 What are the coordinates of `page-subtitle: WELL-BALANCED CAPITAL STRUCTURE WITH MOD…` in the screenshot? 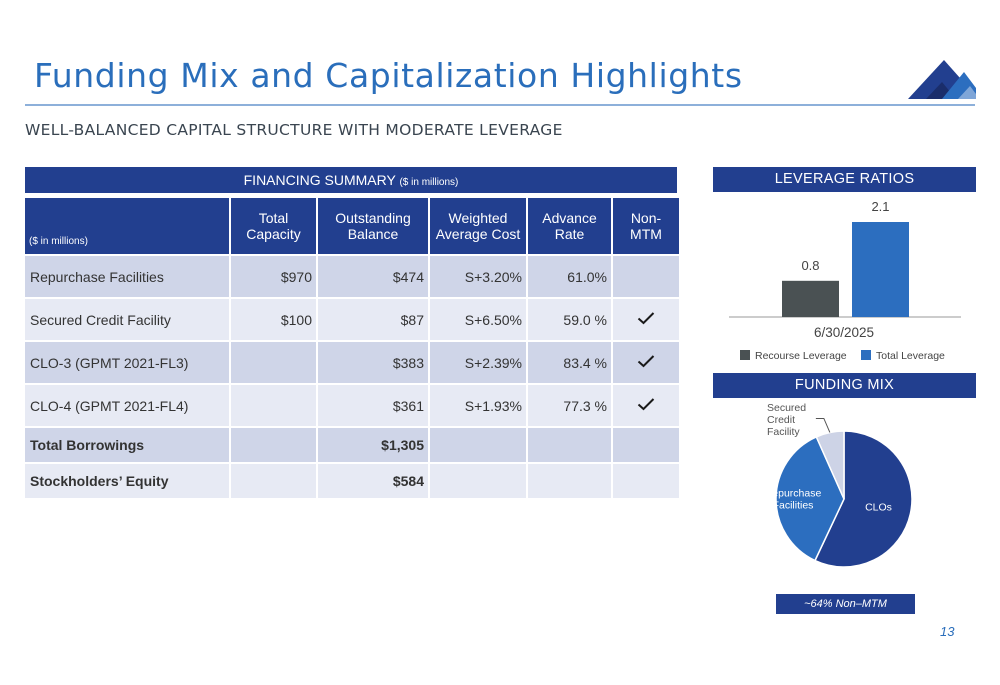 It's located at (294, 130).